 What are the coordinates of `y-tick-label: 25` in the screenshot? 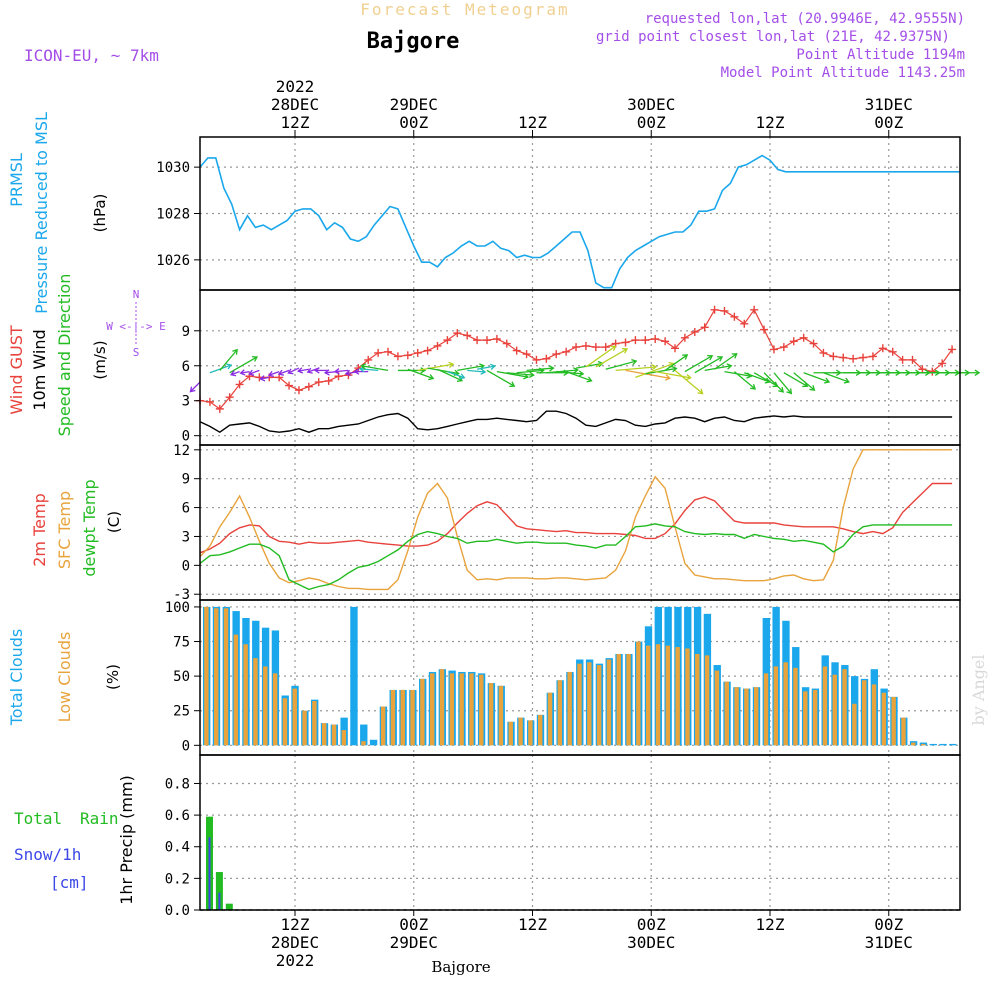 It's located at (181, 712).